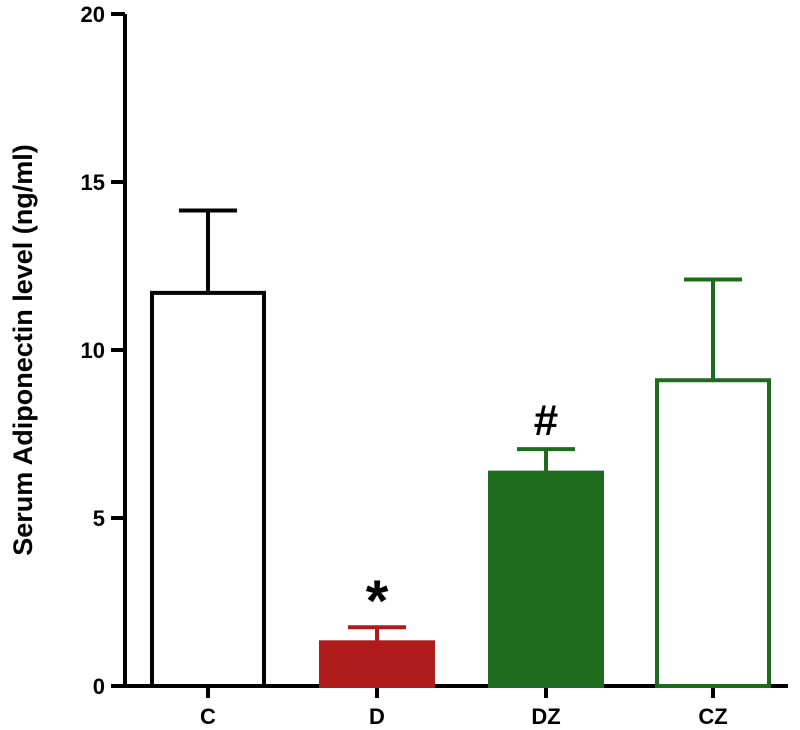  I want to click on bar-D, so click(377, 664).